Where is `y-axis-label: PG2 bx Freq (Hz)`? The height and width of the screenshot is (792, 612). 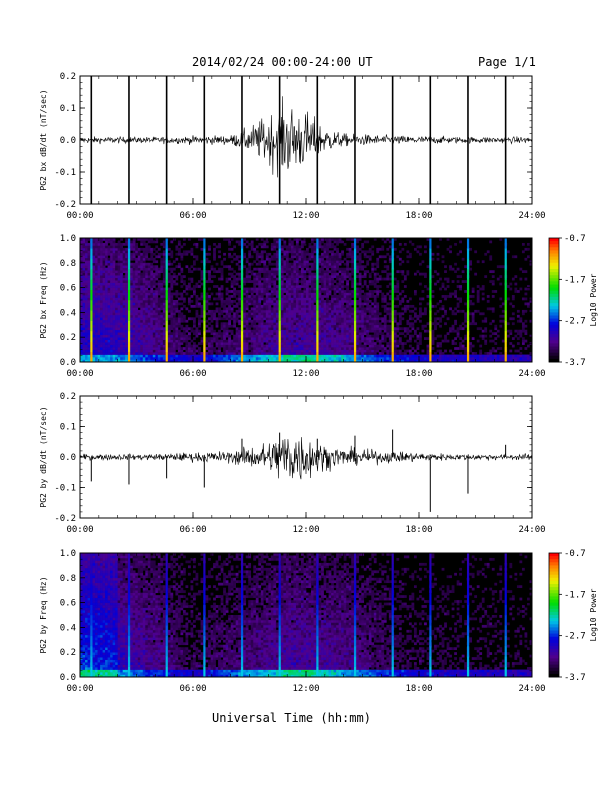
y-axis-label: PG2 bx Freq (Hz) is located at coordinates (43, 299).